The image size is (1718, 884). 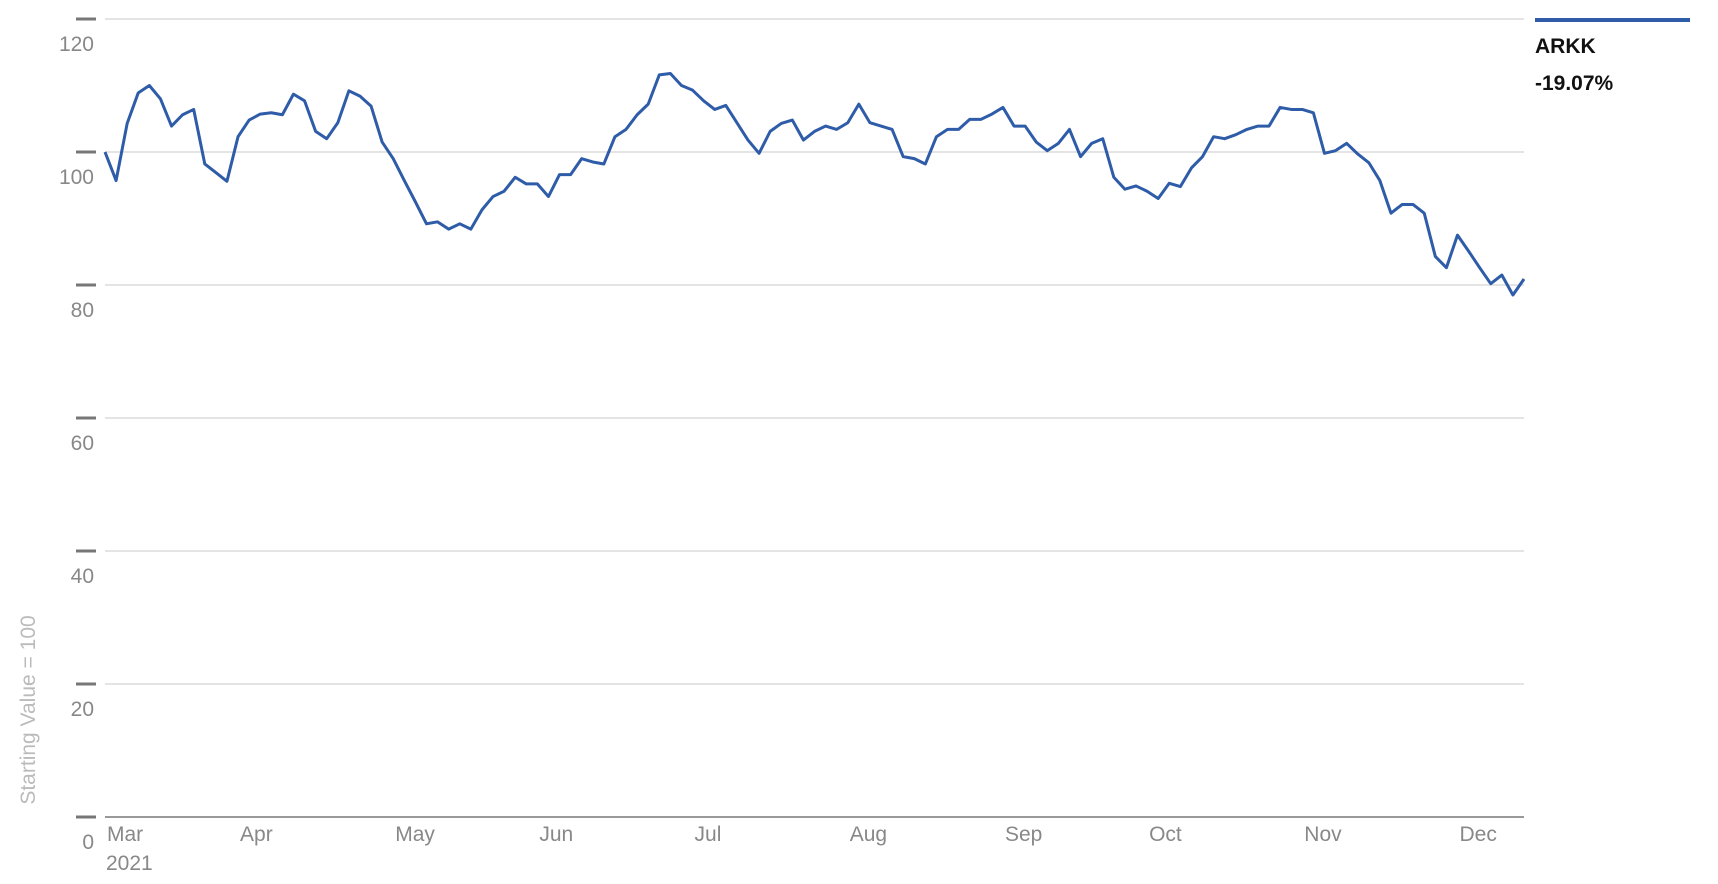 What do you see at coordinates (82, 709) in the screenshot?
I see `y-tick-label: 20` at bounding box center [82, 709].